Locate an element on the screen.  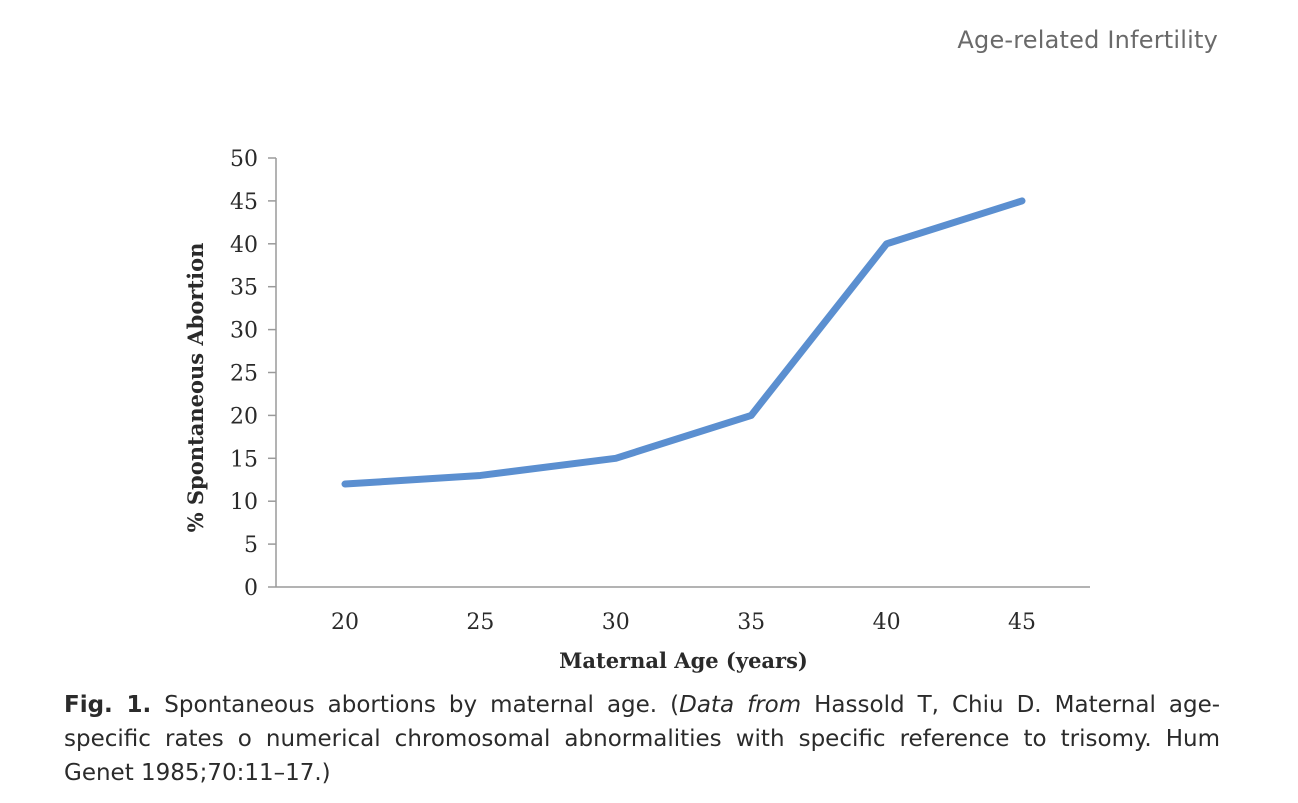
x-tick-label: 25 is located at coordinates (480, 622).